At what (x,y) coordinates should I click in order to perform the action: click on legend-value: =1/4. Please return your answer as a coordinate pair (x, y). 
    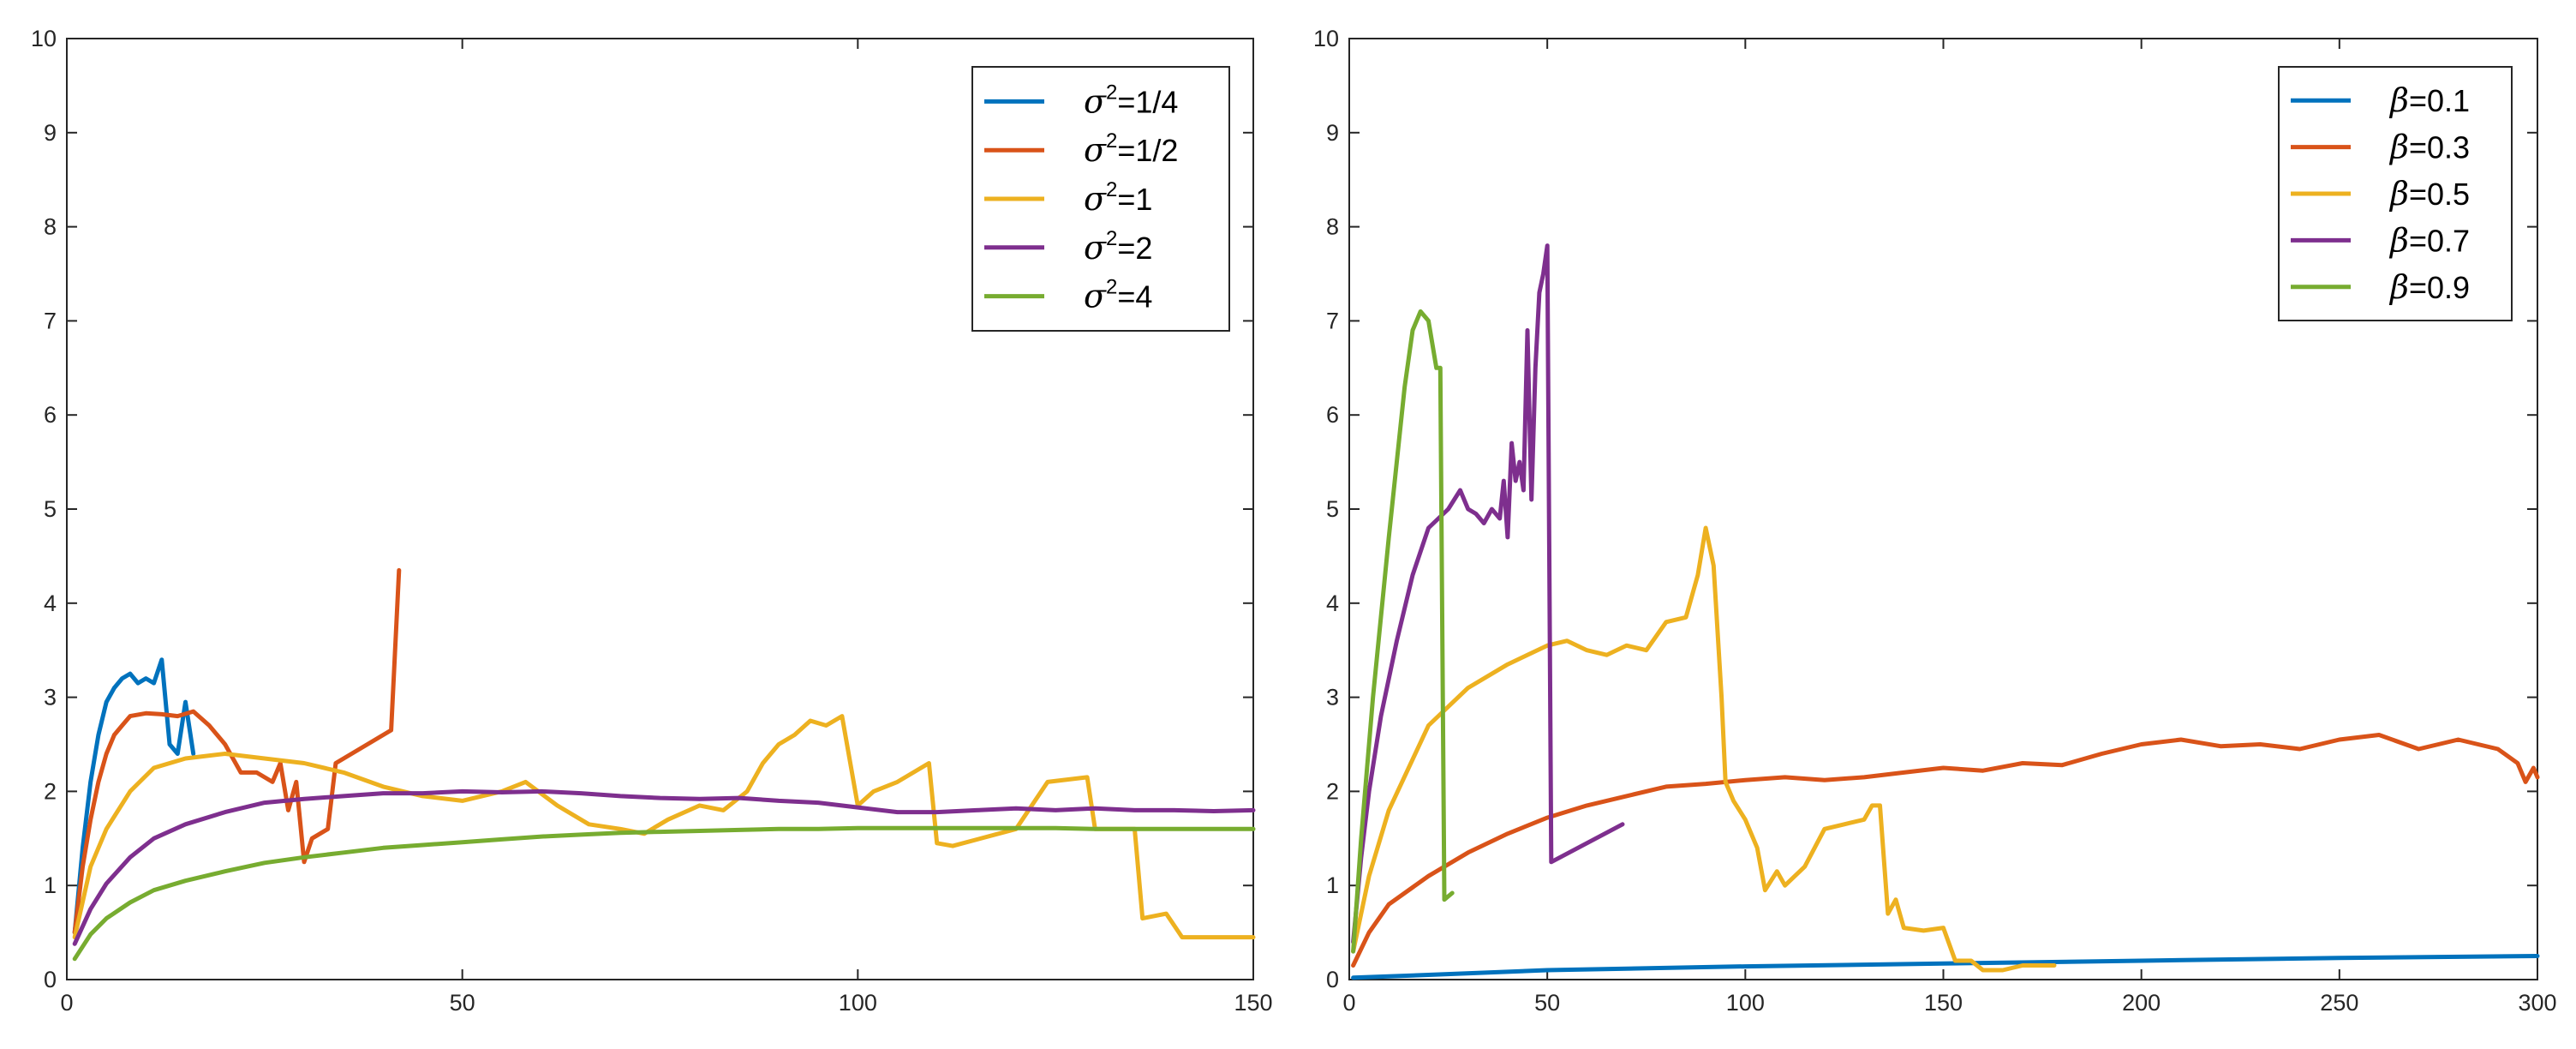
    Looking at the image, I should click on (1148, 101).